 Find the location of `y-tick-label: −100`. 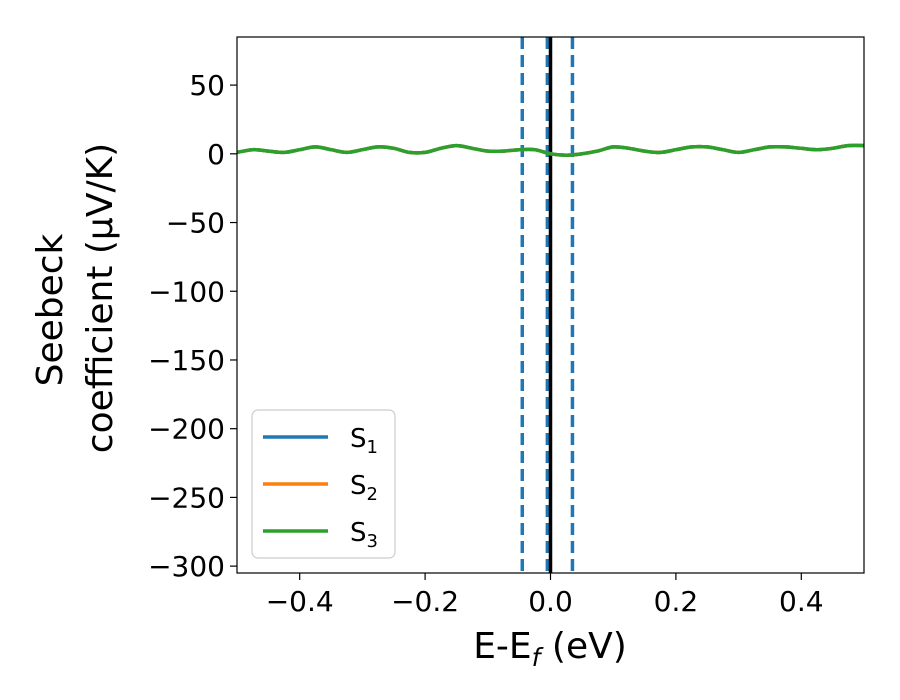

y-tick-label: −100 is located at coordinates (186, 291).